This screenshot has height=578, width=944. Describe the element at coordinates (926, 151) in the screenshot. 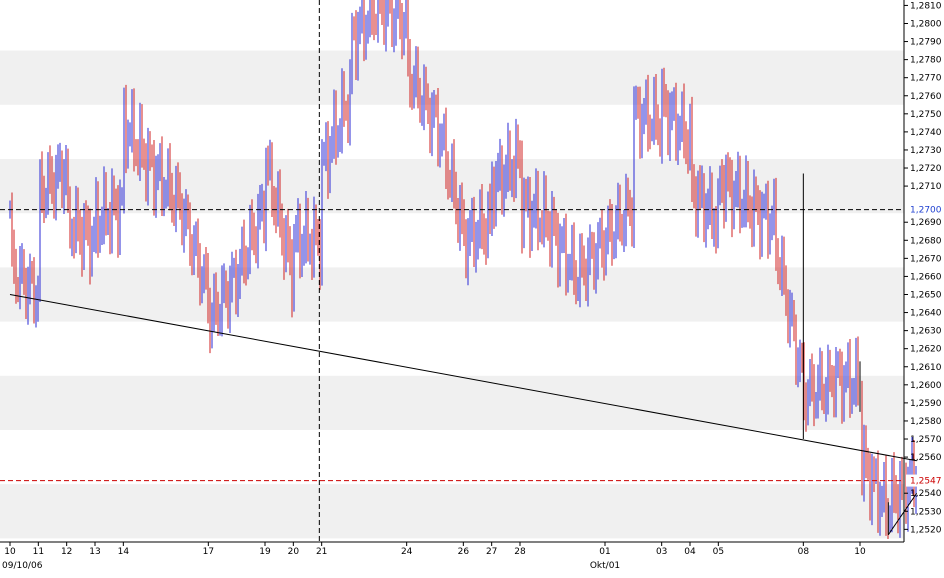

I see `y-tick-label: 1,2730` at that location.